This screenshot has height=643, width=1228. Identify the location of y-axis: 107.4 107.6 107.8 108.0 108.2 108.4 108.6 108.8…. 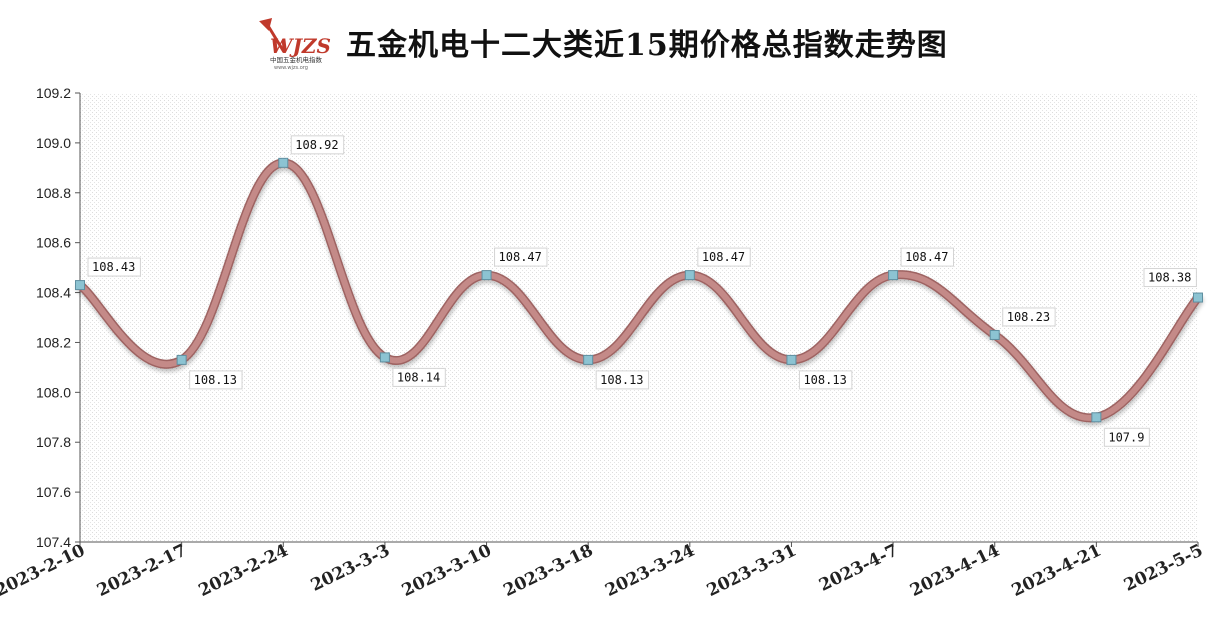
(58, 317).